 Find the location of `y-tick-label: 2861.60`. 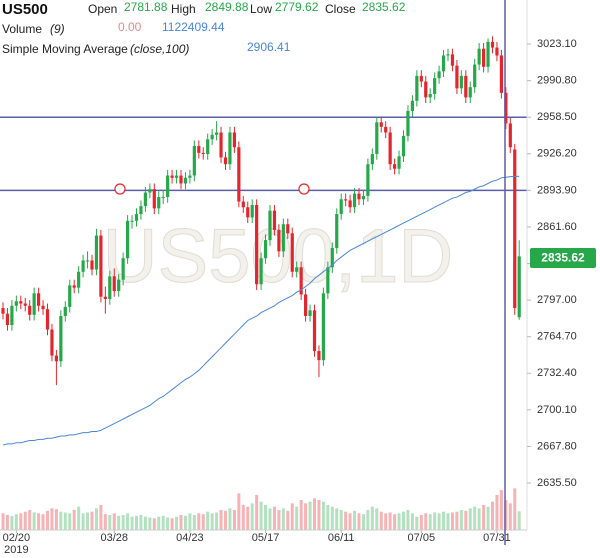

y-tick-label: 2861.60 is located at coordinates (557, 227).